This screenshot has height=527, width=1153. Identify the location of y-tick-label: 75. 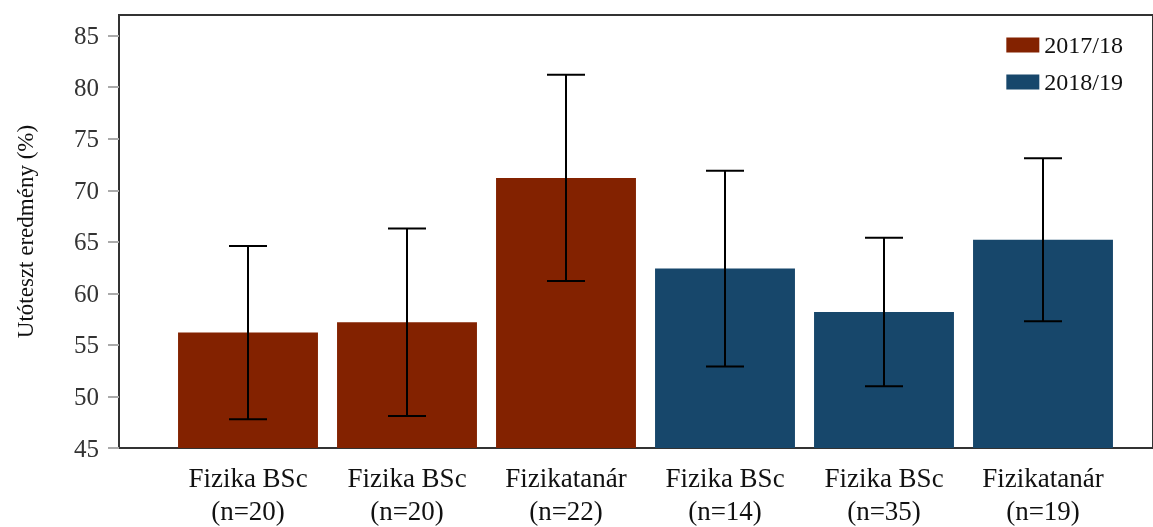
(86, 139).